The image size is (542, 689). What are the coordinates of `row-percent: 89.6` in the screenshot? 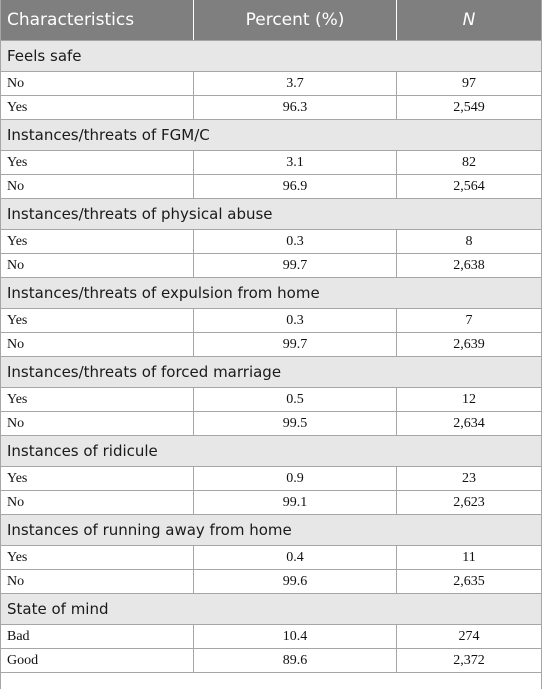 It's located at (295, 660).